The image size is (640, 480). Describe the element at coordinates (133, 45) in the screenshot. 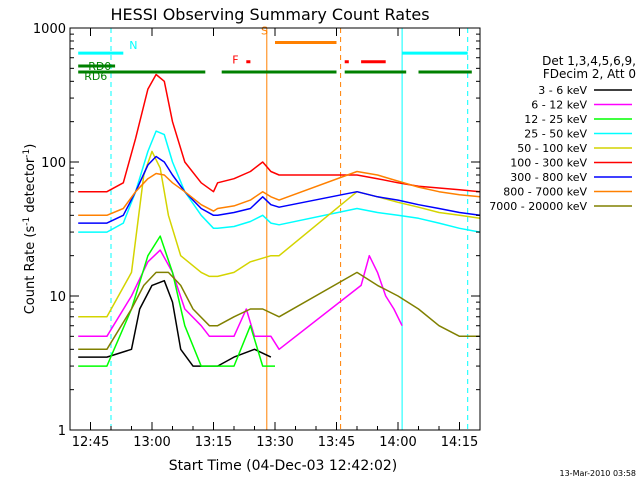

I see `flag-label-n: N` at that location.